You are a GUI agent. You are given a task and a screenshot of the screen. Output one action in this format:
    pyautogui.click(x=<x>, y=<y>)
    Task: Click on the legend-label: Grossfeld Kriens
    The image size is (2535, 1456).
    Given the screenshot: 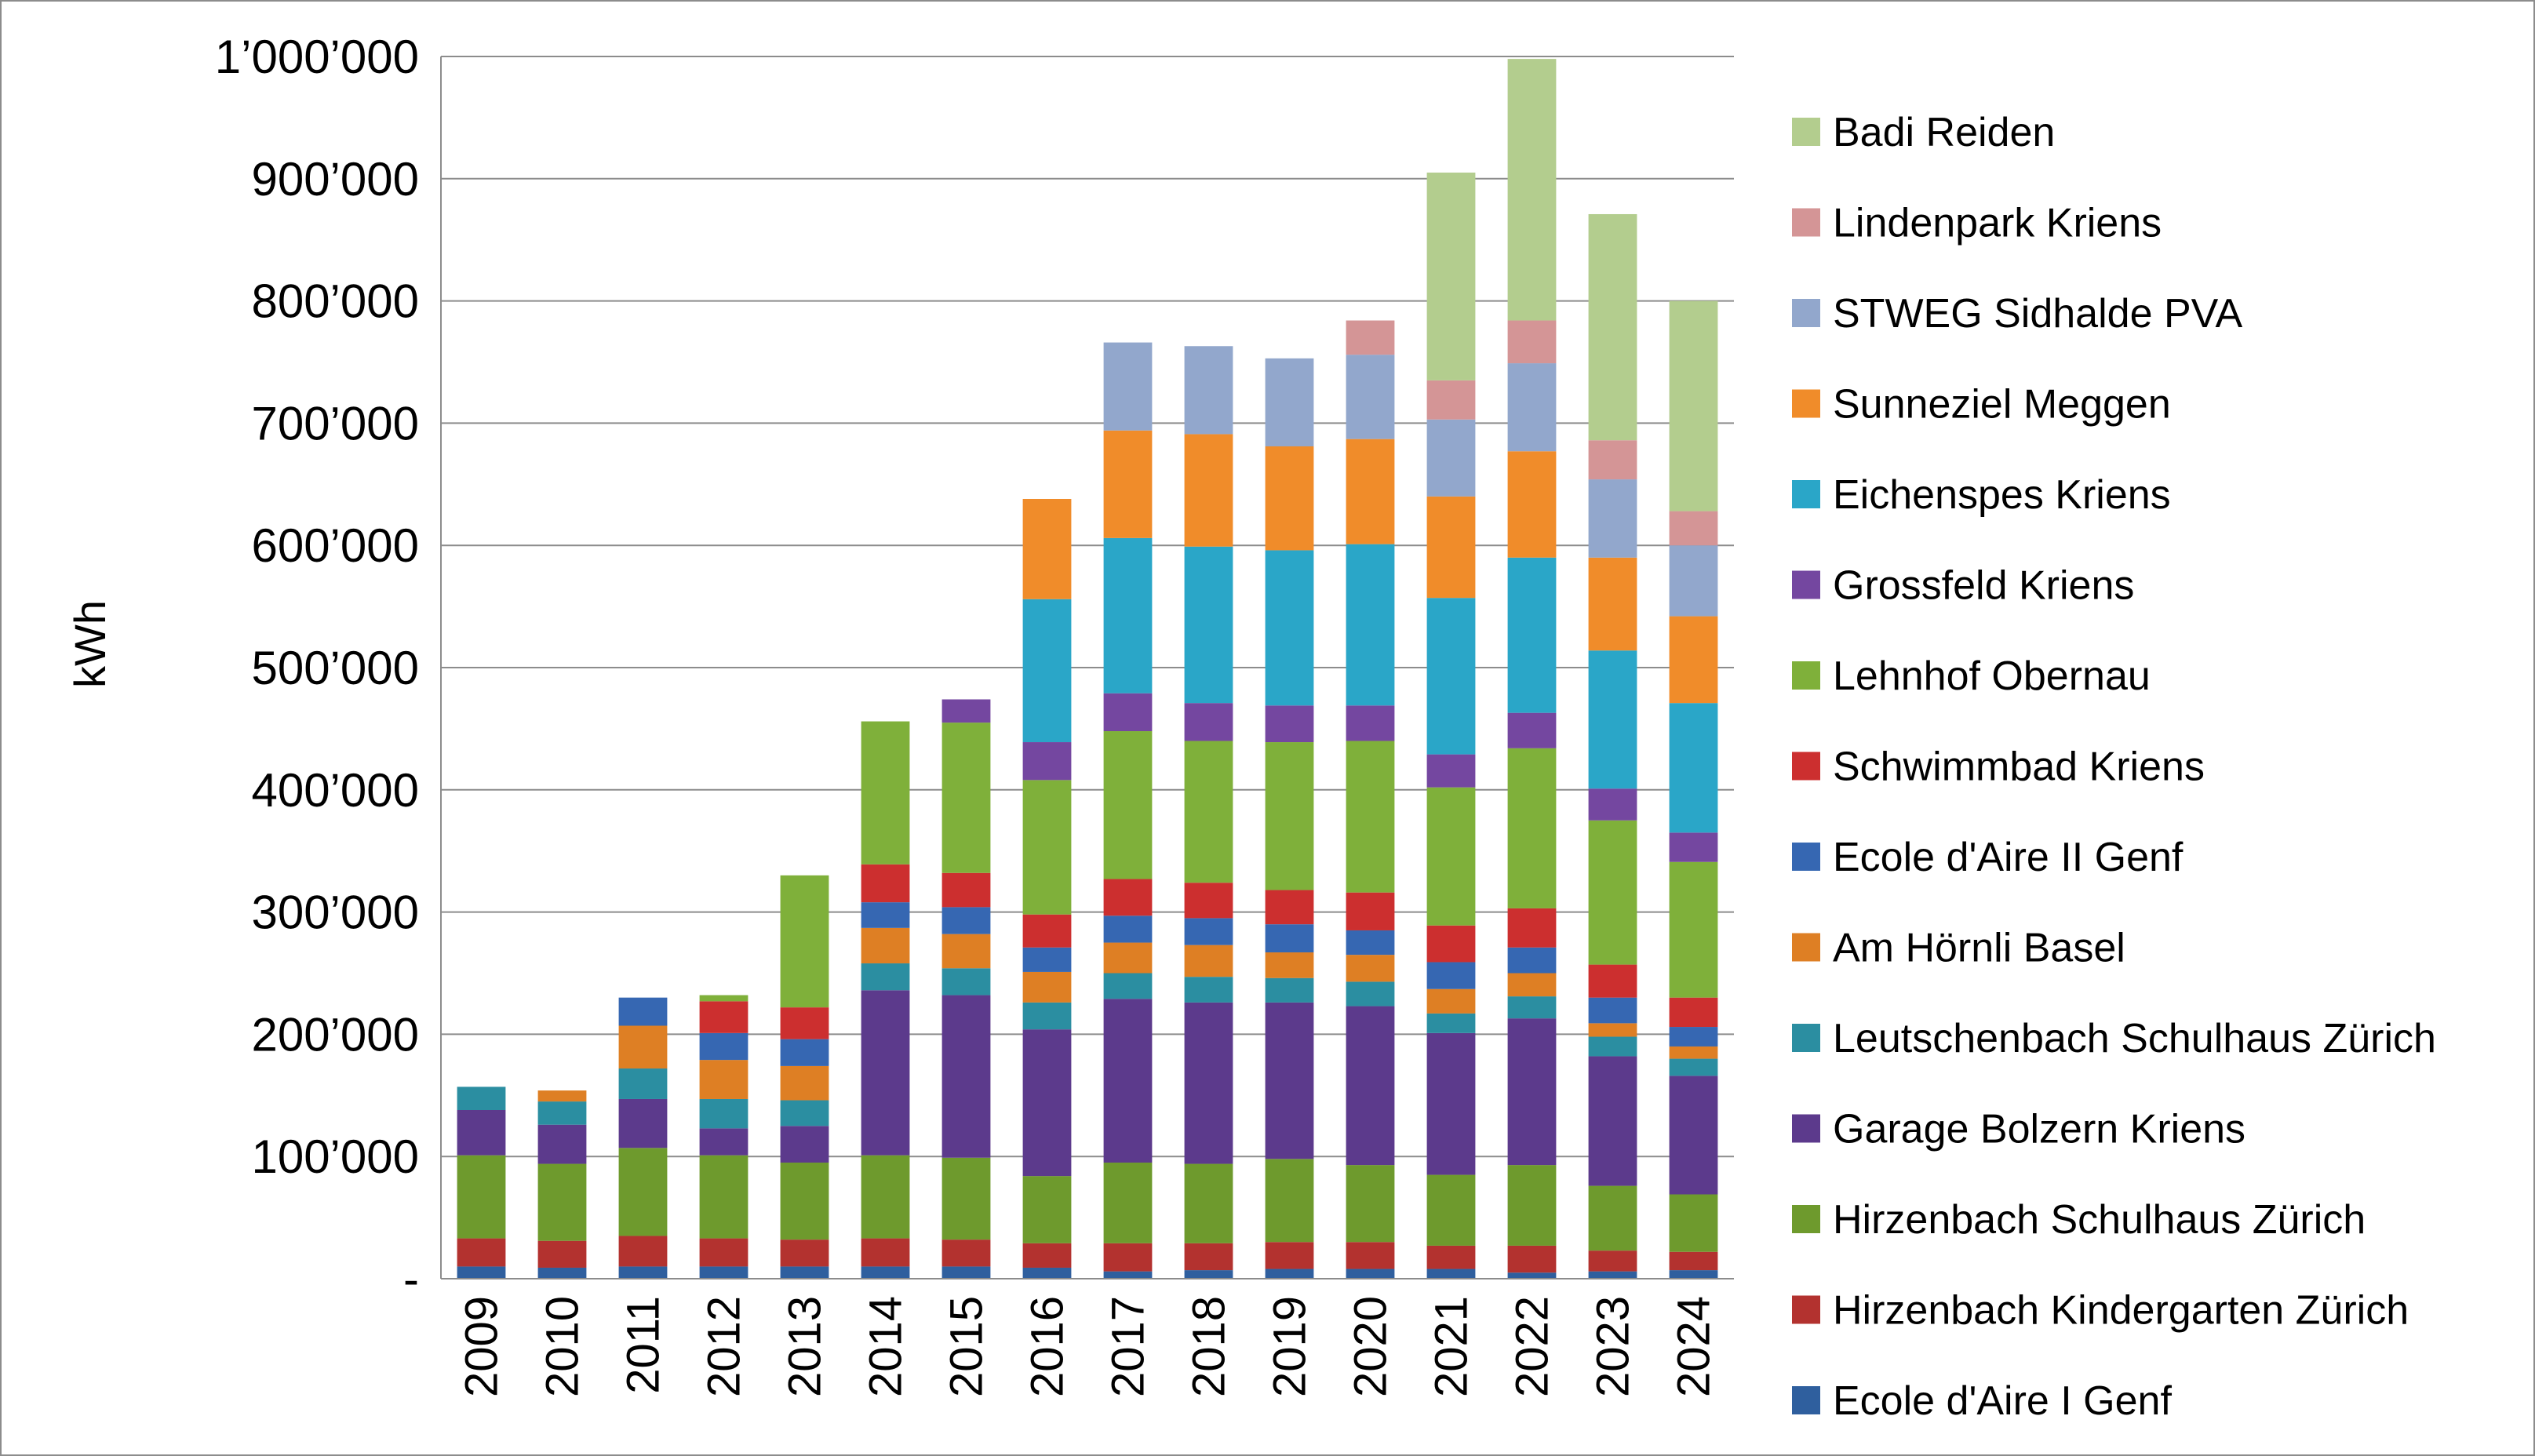 What is the action you would take?
    pyautogui.click(x=1983, y=586)
    